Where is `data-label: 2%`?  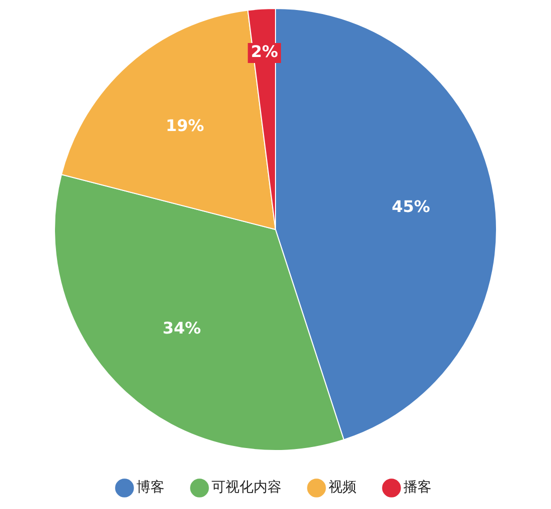 data-label: 2% is located at coordinates (264, 52).